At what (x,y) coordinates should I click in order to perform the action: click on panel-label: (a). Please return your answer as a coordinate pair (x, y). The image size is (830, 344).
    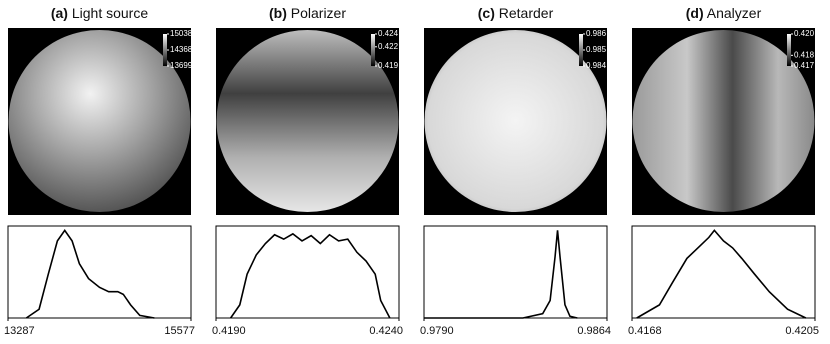
    Looking at the image, I should click on (59, 13).